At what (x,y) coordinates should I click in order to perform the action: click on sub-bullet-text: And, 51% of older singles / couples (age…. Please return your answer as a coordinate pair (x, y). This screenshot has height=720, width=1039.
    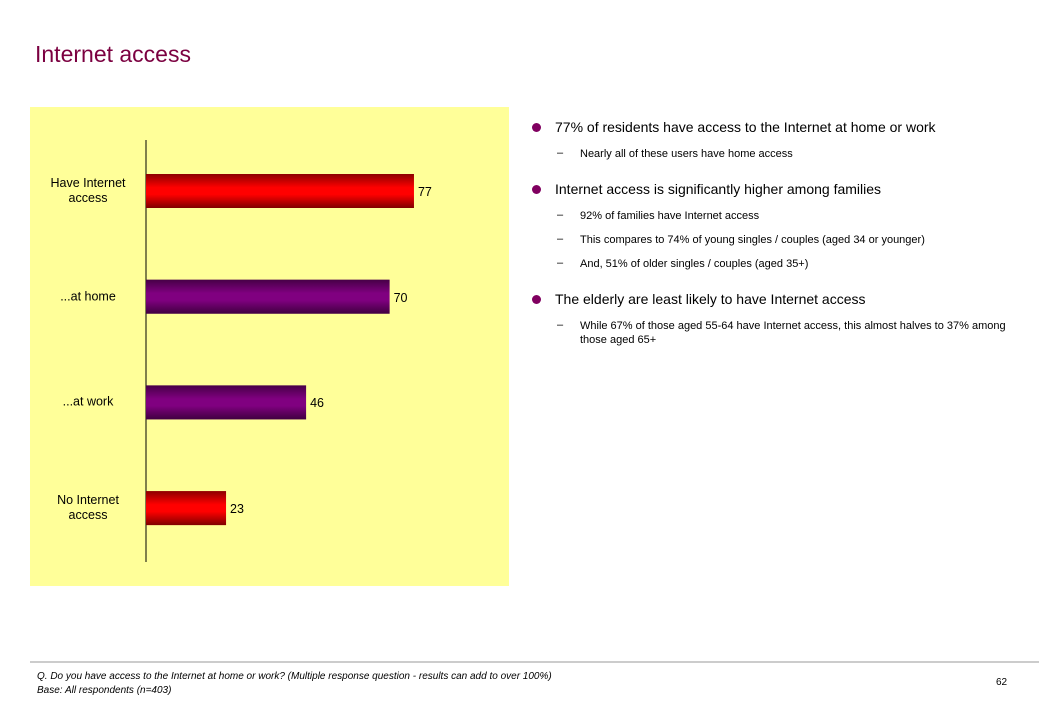
    Looking at the image, I should click on (694, 264).